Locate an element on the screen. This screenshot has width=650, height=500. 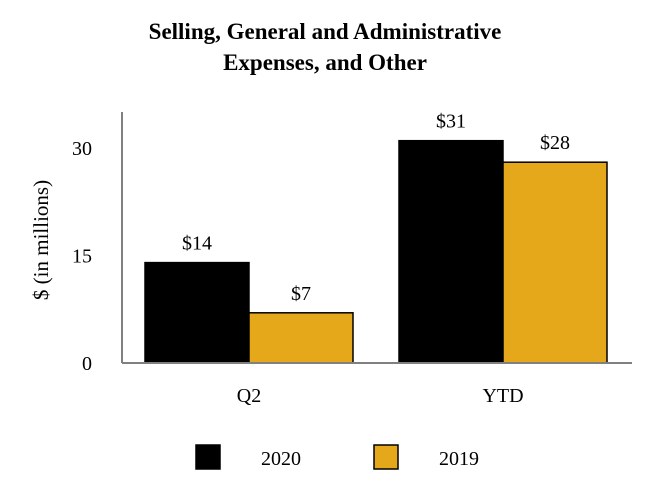
data-label: $7 is located at coordinates (301, 294).